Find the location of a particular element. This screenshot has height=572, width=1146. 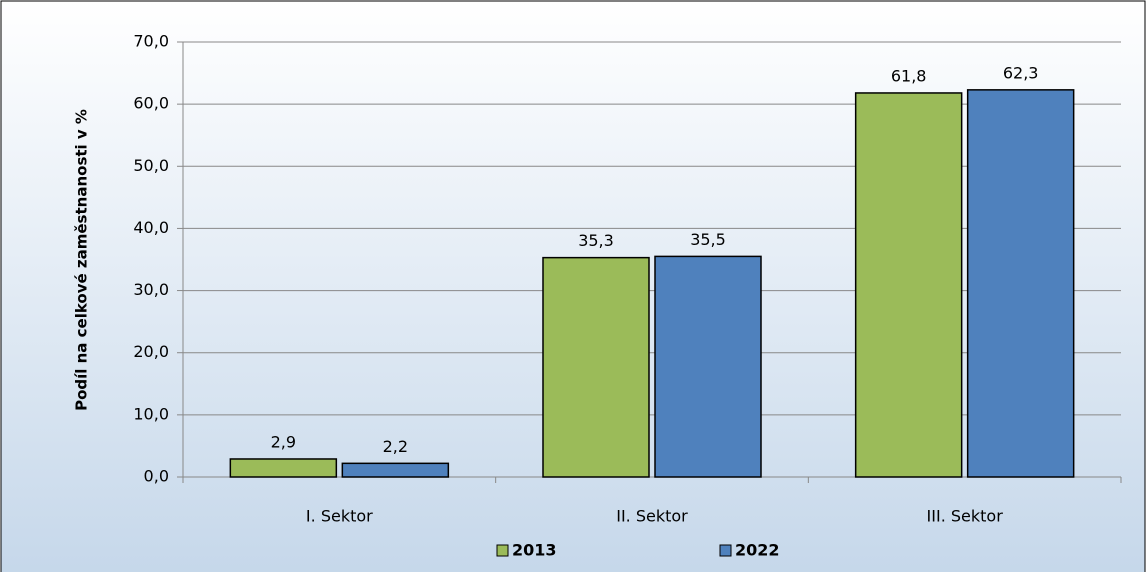

y-tick-label: 30,0 is located at coordinates (151, 289).